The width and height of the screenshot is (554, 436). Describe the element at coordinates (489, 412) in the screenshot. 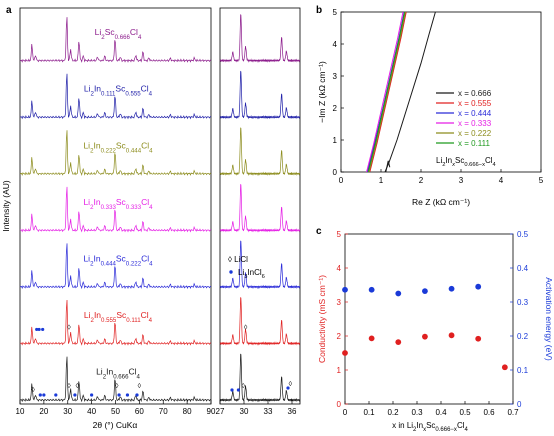

I see `panel-c-xtick-label: 0.6` at that location.